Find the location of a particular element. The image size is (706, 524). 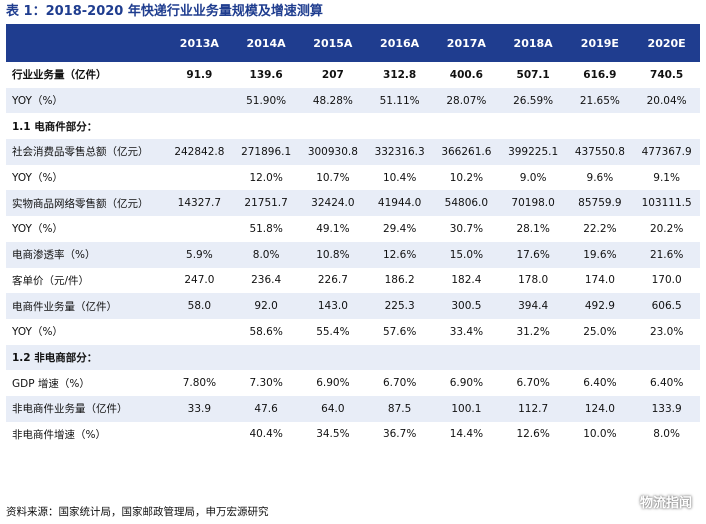

row-value: 100.1 is located at coordinates (466, 408).